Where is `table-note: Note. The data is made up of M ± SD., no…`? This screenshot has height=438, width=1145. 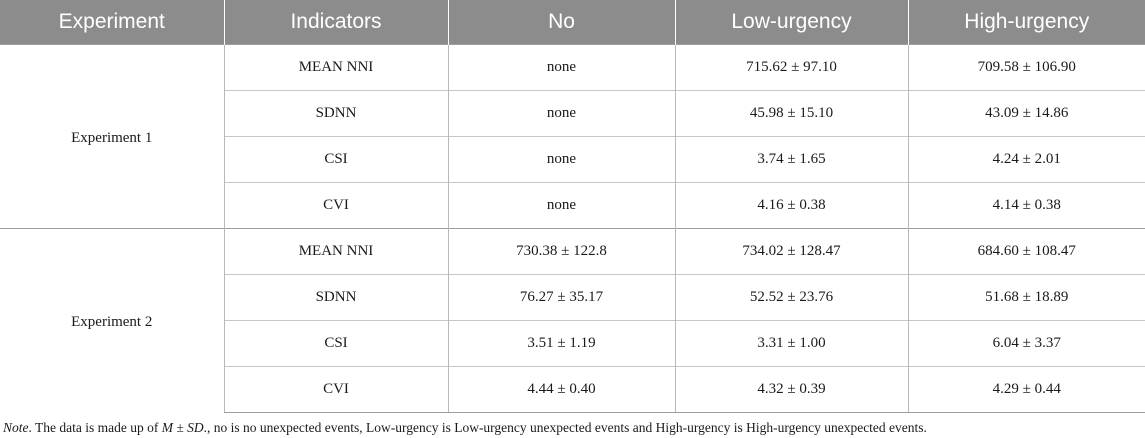 table-note: Note. The data is made up of M ± SD., no… is located at coordinates (465, 428).